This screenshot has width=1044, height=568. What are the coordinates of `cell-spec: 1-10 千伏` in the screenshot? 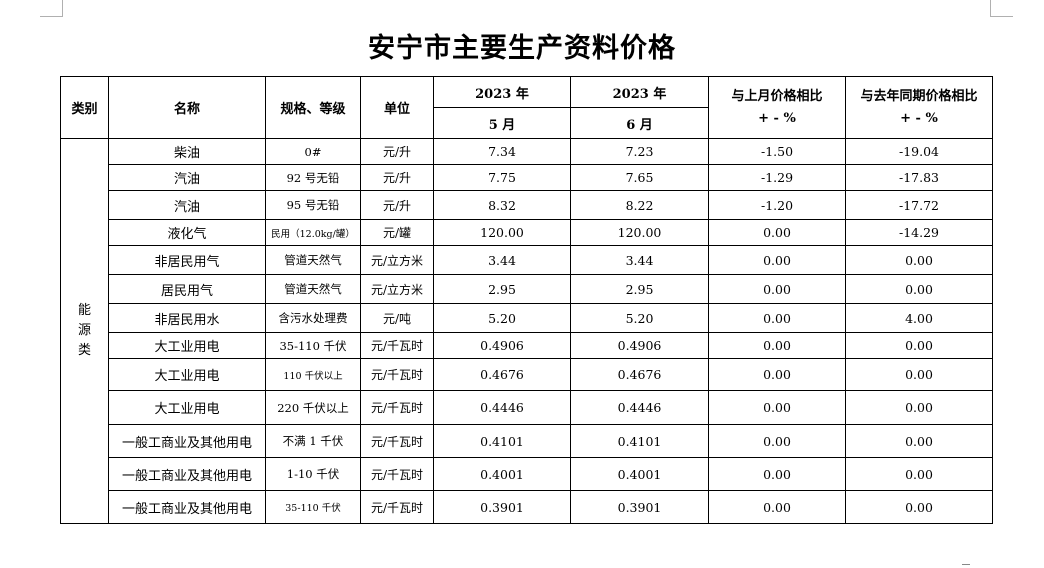 It's located at (313, 474).